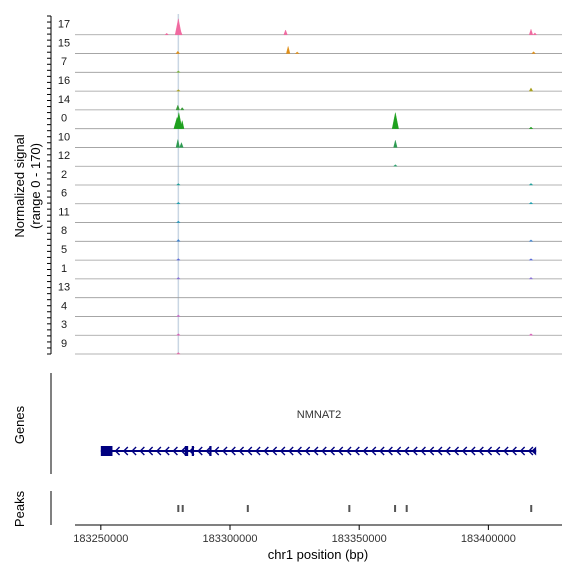  What do you see at coordinates (19, 424) in the screenshot?
I see `genes-track-title: Genes` at bounding box center [19, 424].